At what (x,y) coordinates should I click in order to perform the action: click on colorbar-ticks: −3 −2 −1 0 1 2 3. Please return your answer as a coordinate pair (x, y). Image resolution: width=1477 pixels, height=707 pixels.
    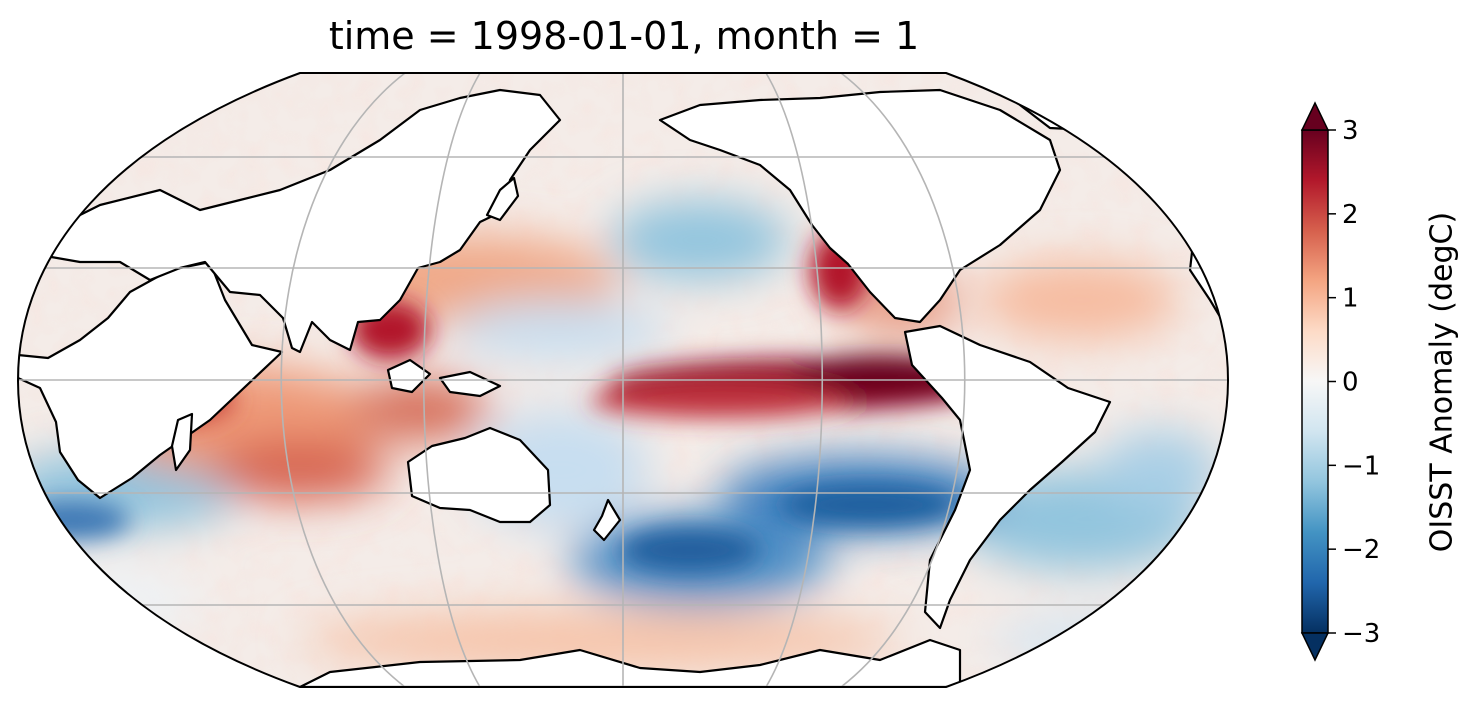
    Looking at the image, I should click on (1354, 382).